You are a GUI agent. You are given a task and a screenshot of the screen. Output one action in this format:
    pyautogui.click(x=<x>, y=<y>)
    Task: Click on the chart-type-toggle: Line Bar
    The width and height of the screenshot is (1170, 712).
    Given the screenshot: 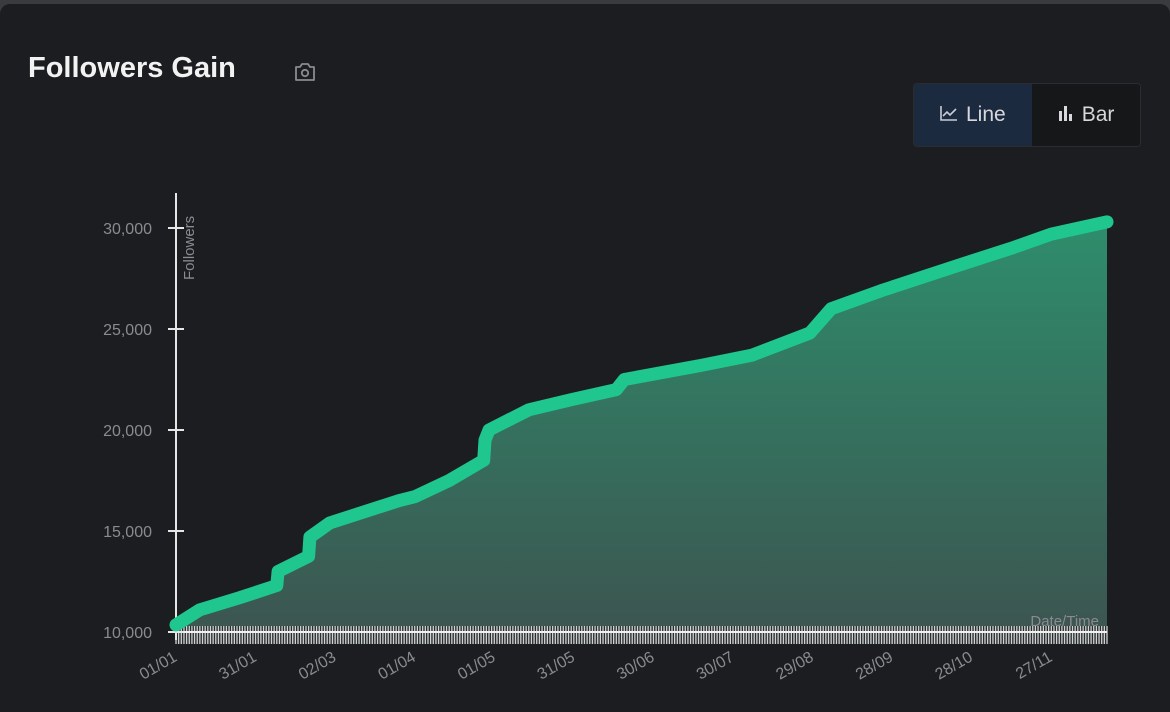 What is the action you would take?
    pyautogui.click(x=1027, y=115)
    